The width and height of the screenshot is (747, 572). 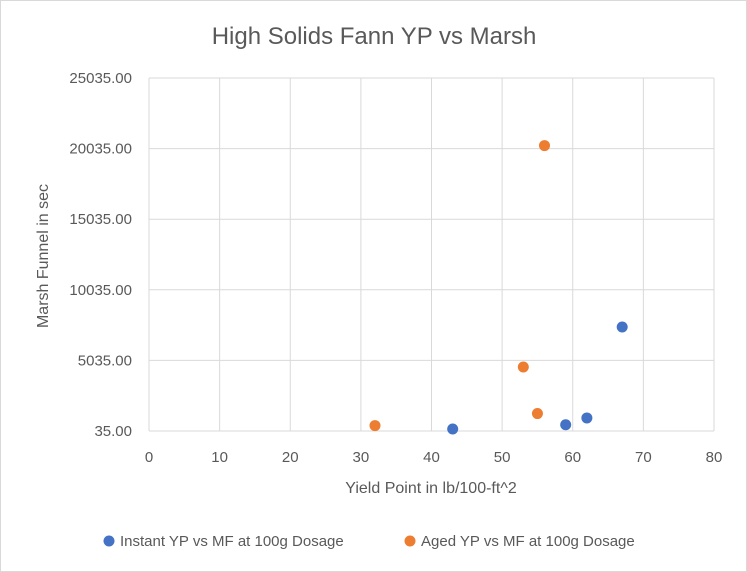 I want to click on x-tick-label: 30, so click(x=361, y=457).